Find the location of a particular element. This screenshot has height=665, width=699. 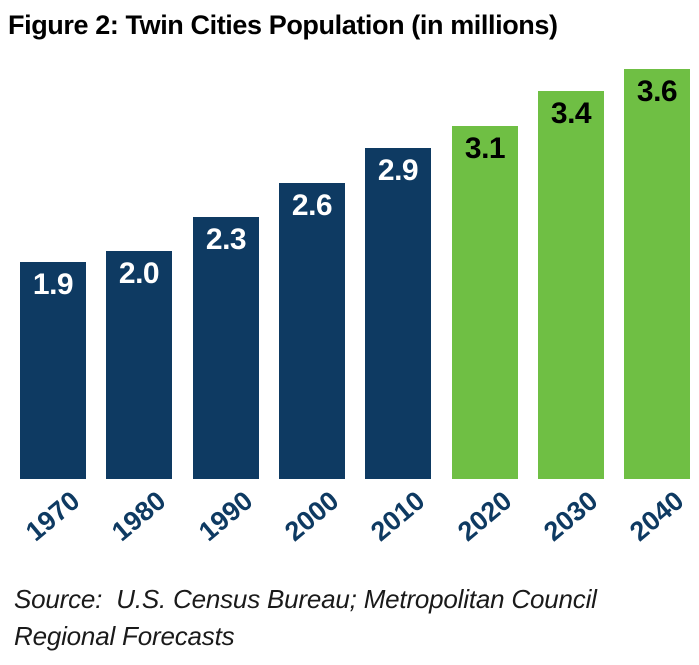

x-axis-label-2040: 2040 is located at coordinates (657, 516).